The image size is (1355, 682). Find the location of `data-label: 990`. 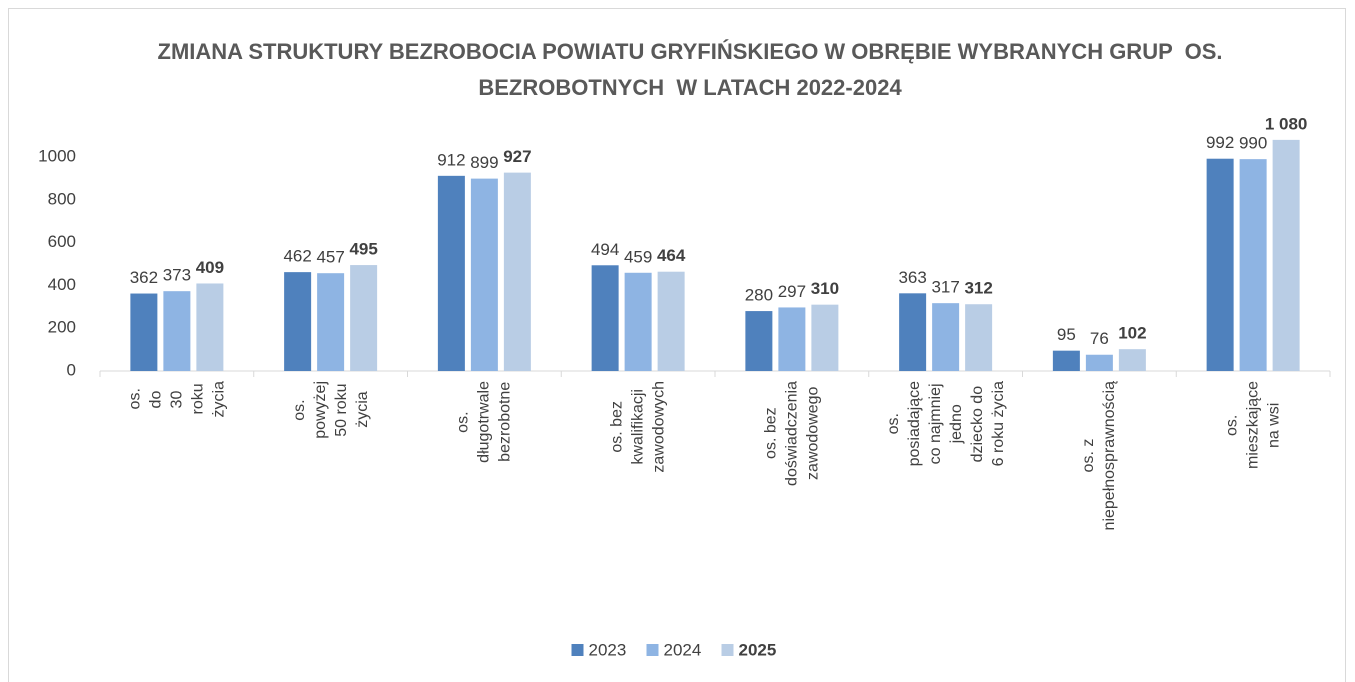

data-label: 990 is located at coordinates (1253, 143).